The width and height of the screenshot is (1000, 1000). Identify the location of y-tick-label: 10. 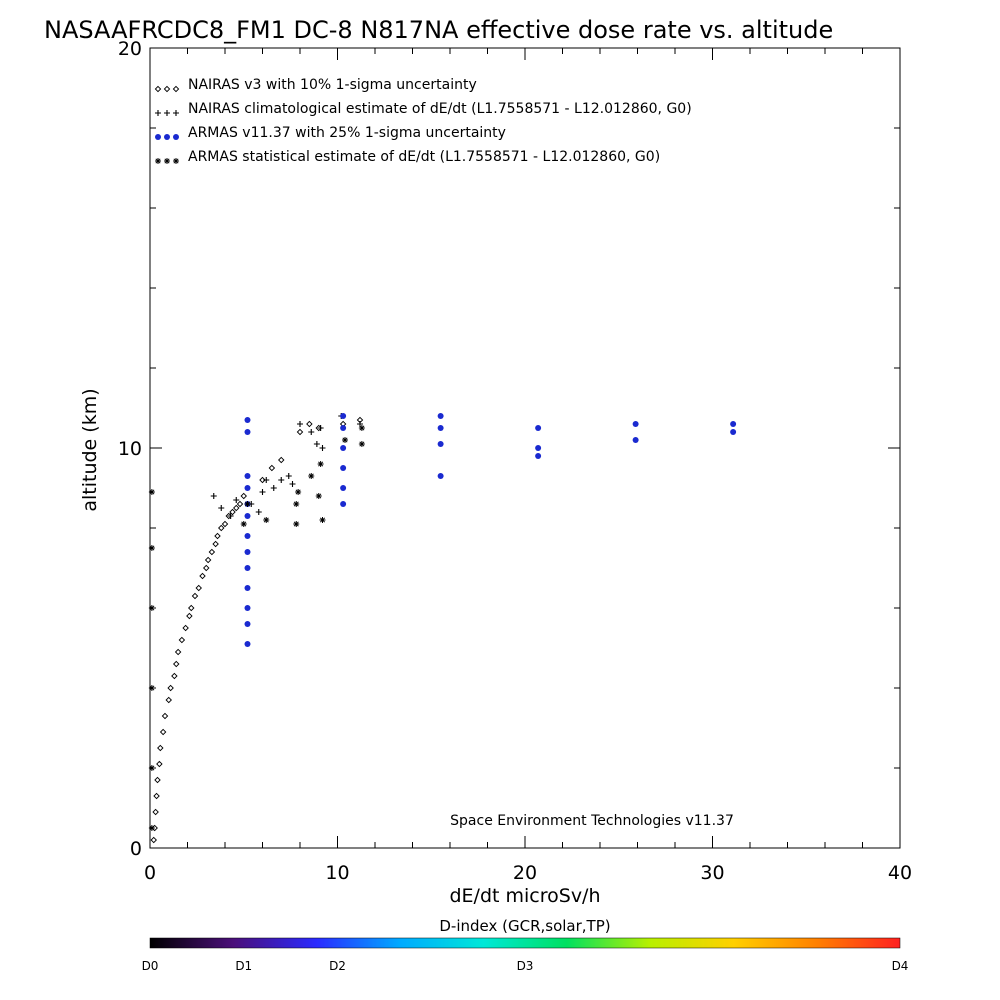
(130, 449).